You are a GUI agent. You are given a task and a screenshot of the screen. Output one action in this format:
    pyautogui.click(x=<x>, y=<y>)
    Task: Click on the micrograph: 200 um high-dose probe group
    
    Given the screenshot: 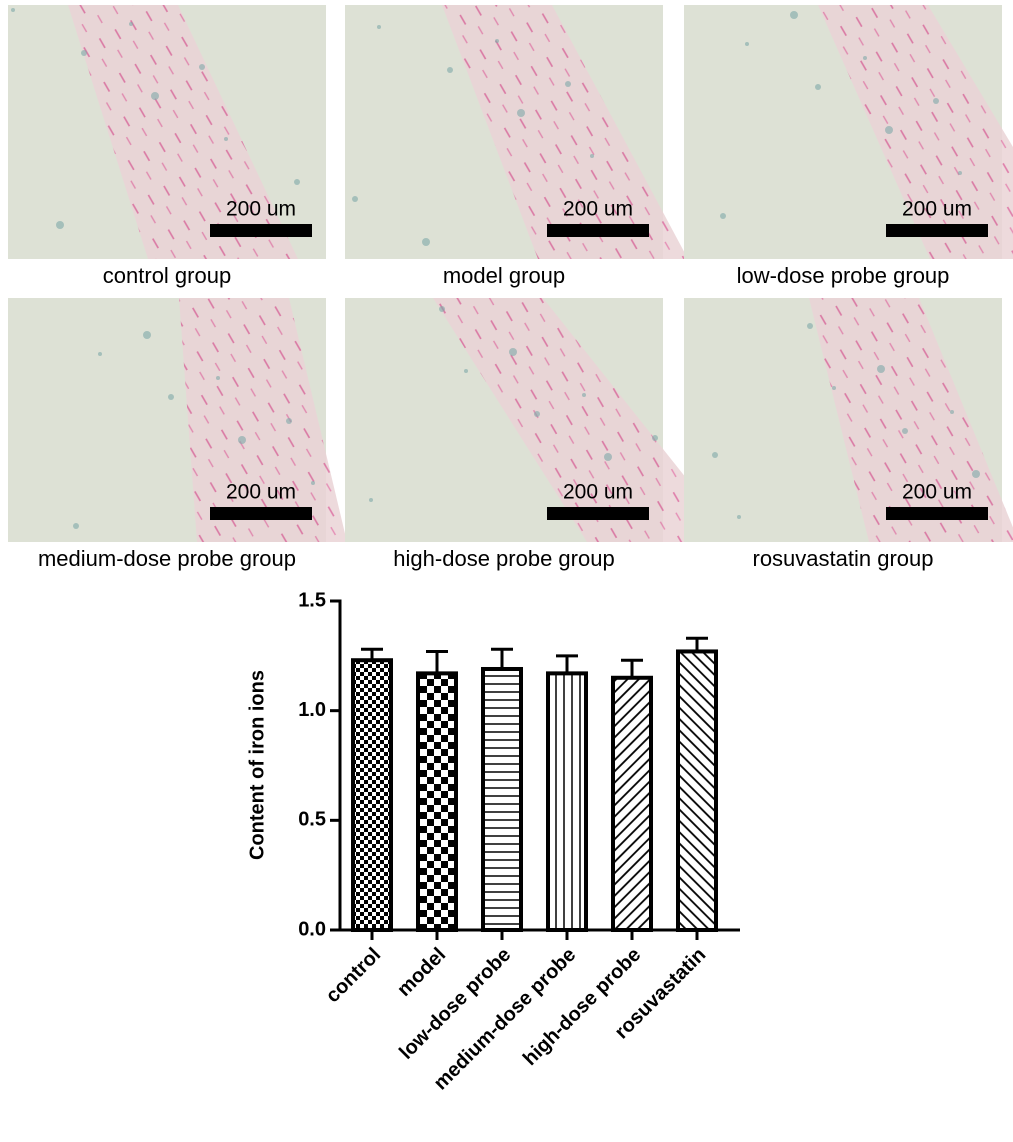 What is the action you would take?
    pyautogui.click(x=541, y=434)
    